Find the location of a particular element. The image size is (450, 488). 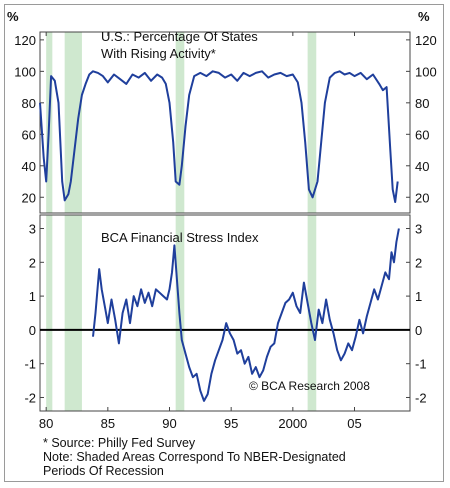

top-ytick-label-right-5: 120 is located at coordinates (426, 40).